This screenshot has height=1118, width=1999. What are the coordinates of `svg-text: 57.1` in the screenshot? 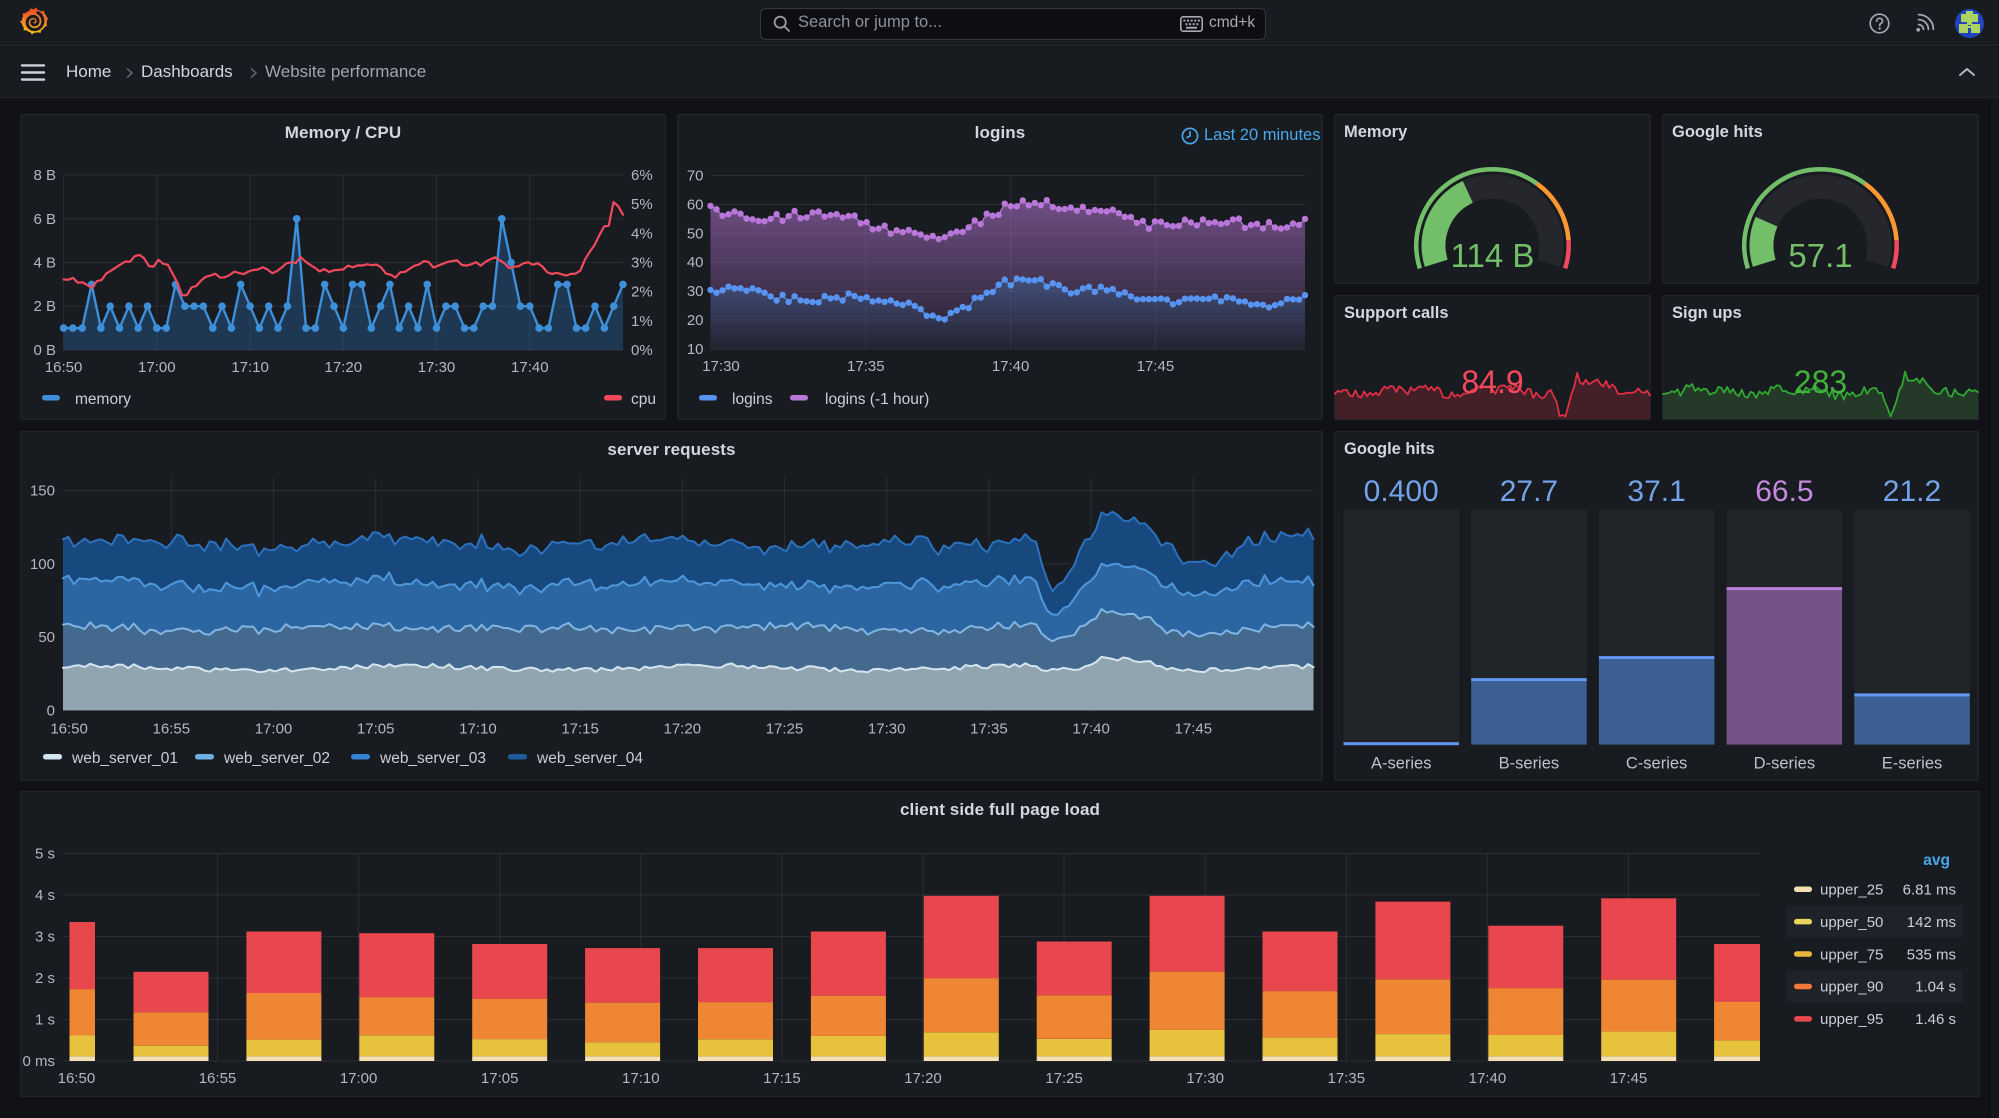 It's located at (1820, 255).